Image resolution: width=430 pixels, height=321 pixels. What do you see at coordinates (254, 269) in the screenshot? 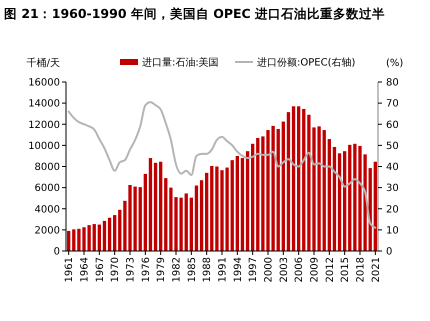
I see `x-tick-label: 1997` at bounding box center [254, 269].